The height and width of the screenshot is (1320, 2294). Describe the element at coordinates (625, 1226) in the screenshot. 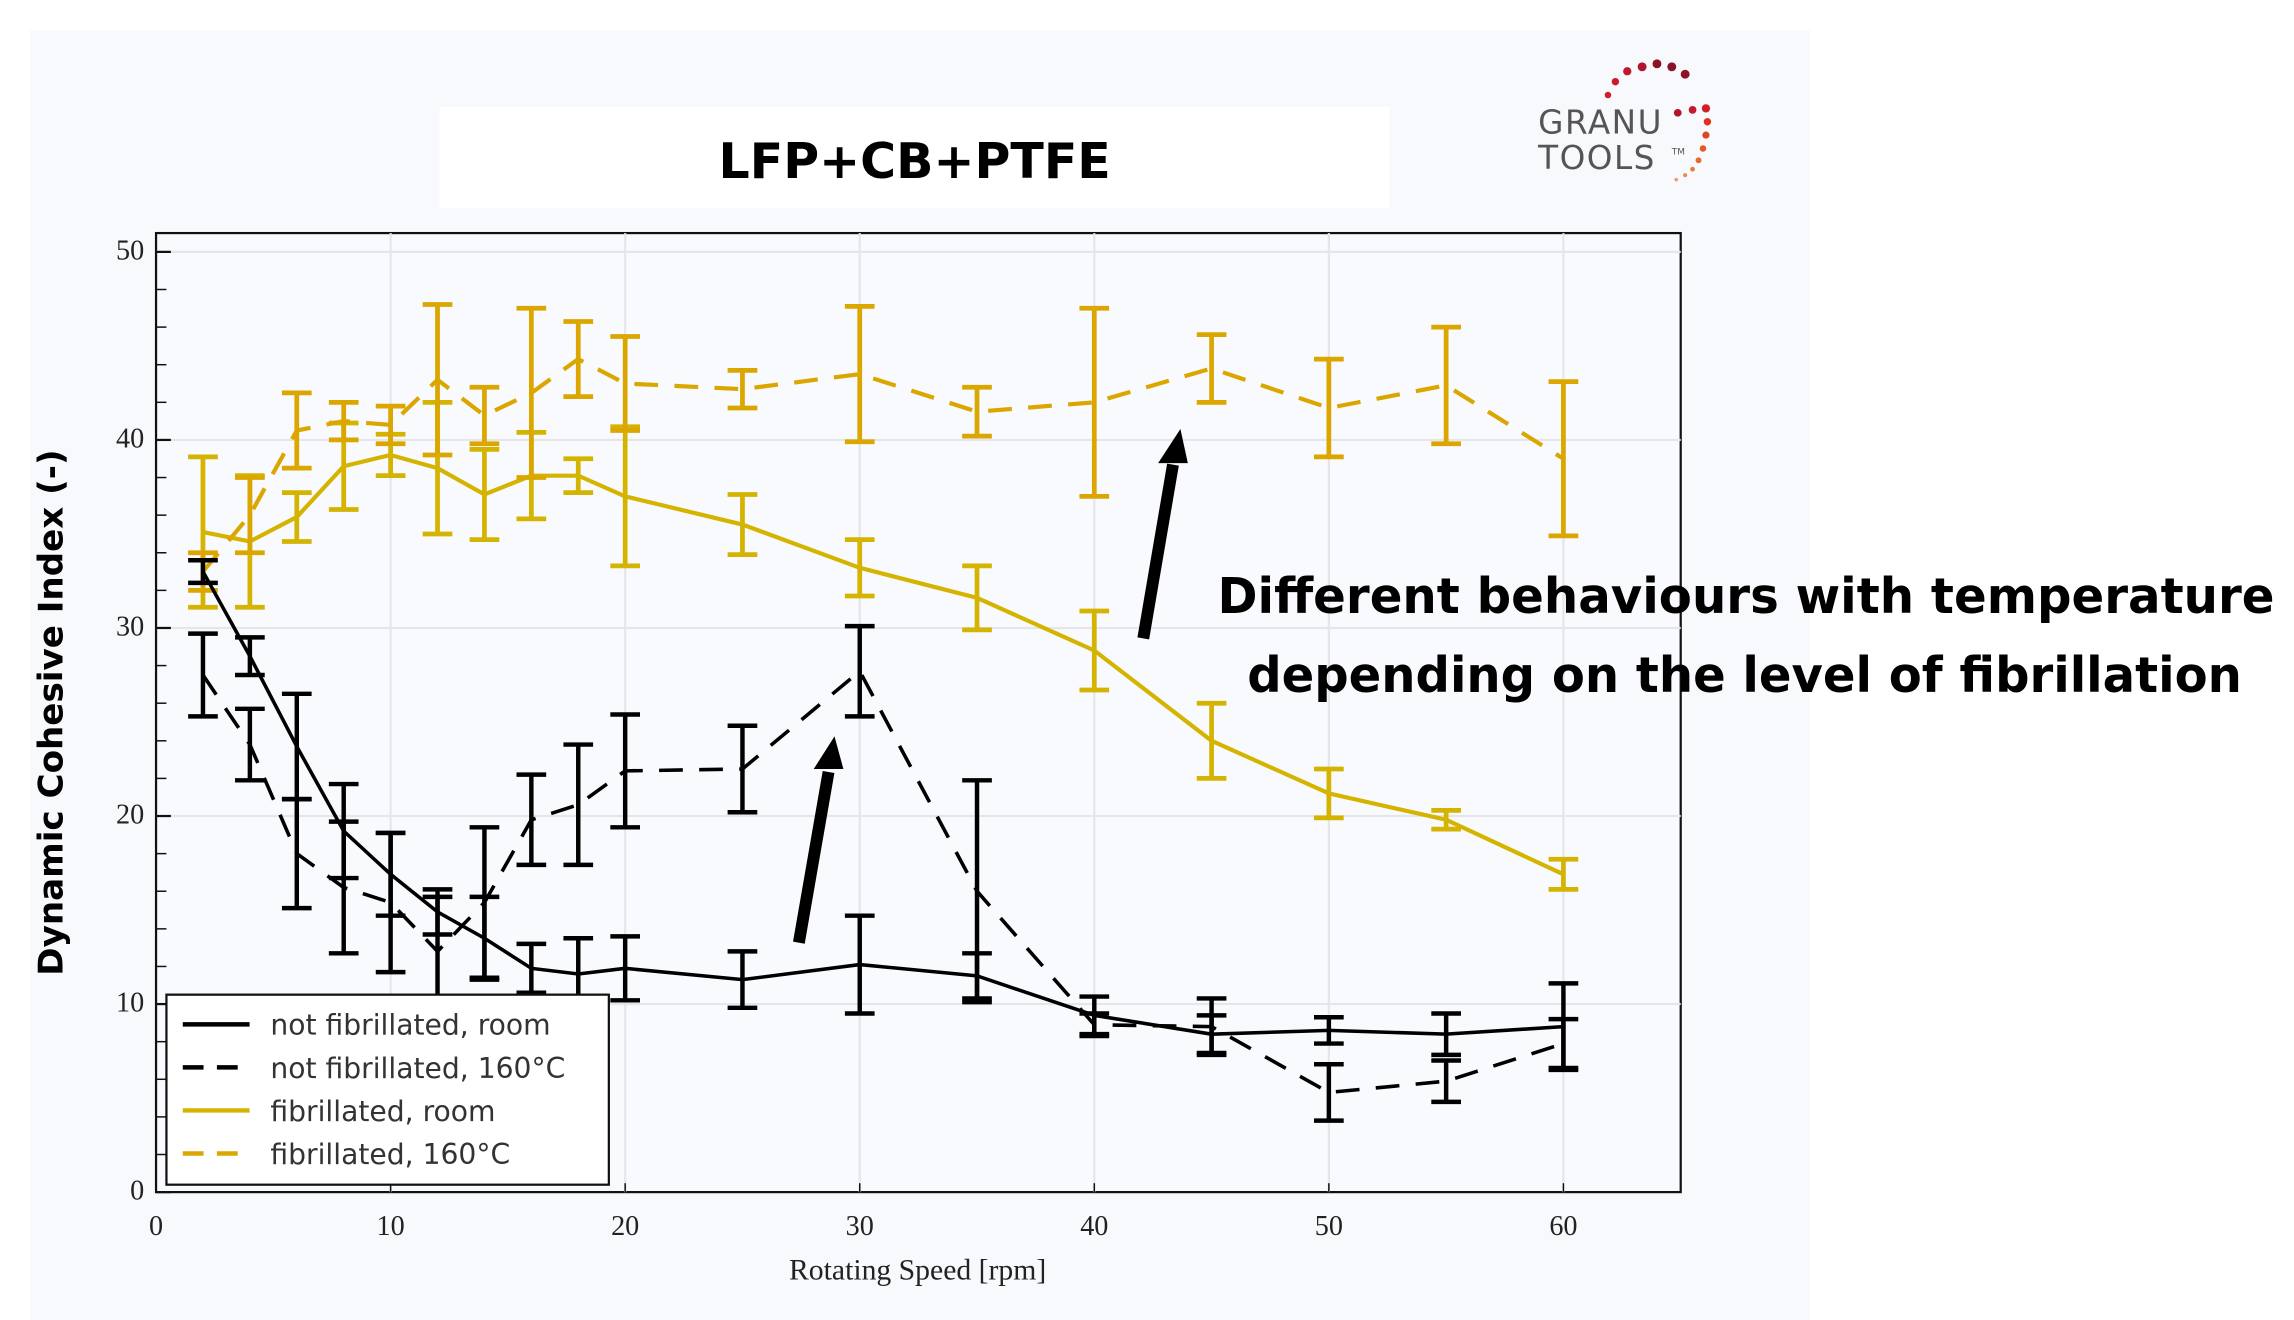

I see `x-tick-label: 20` at that location.